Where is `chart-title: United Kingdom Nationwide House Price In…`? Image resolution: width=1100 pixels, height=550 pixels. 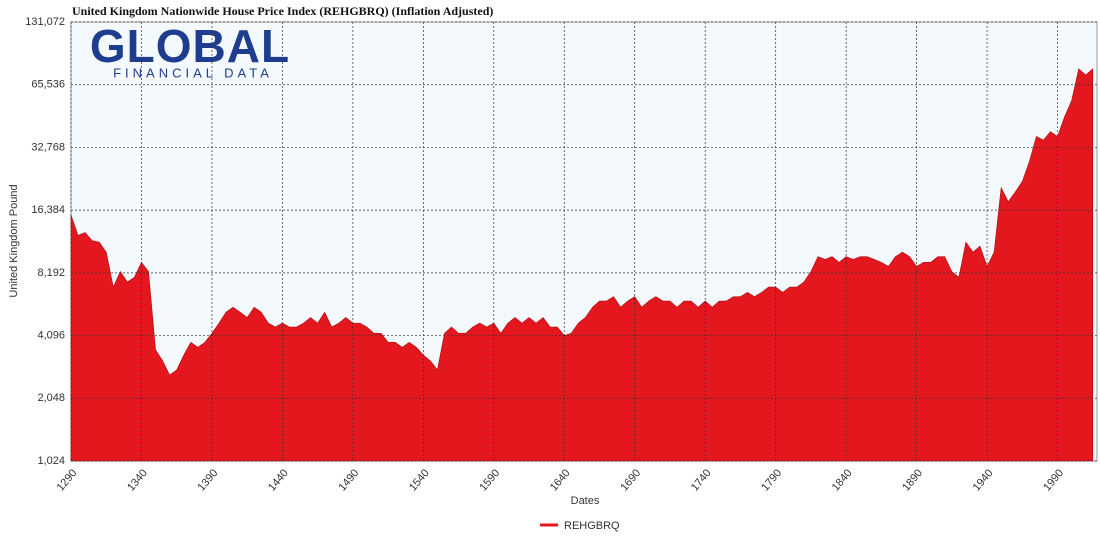 chart-title: United Kingdom Nationwide House Price In… is located at coordinates (282, 11).